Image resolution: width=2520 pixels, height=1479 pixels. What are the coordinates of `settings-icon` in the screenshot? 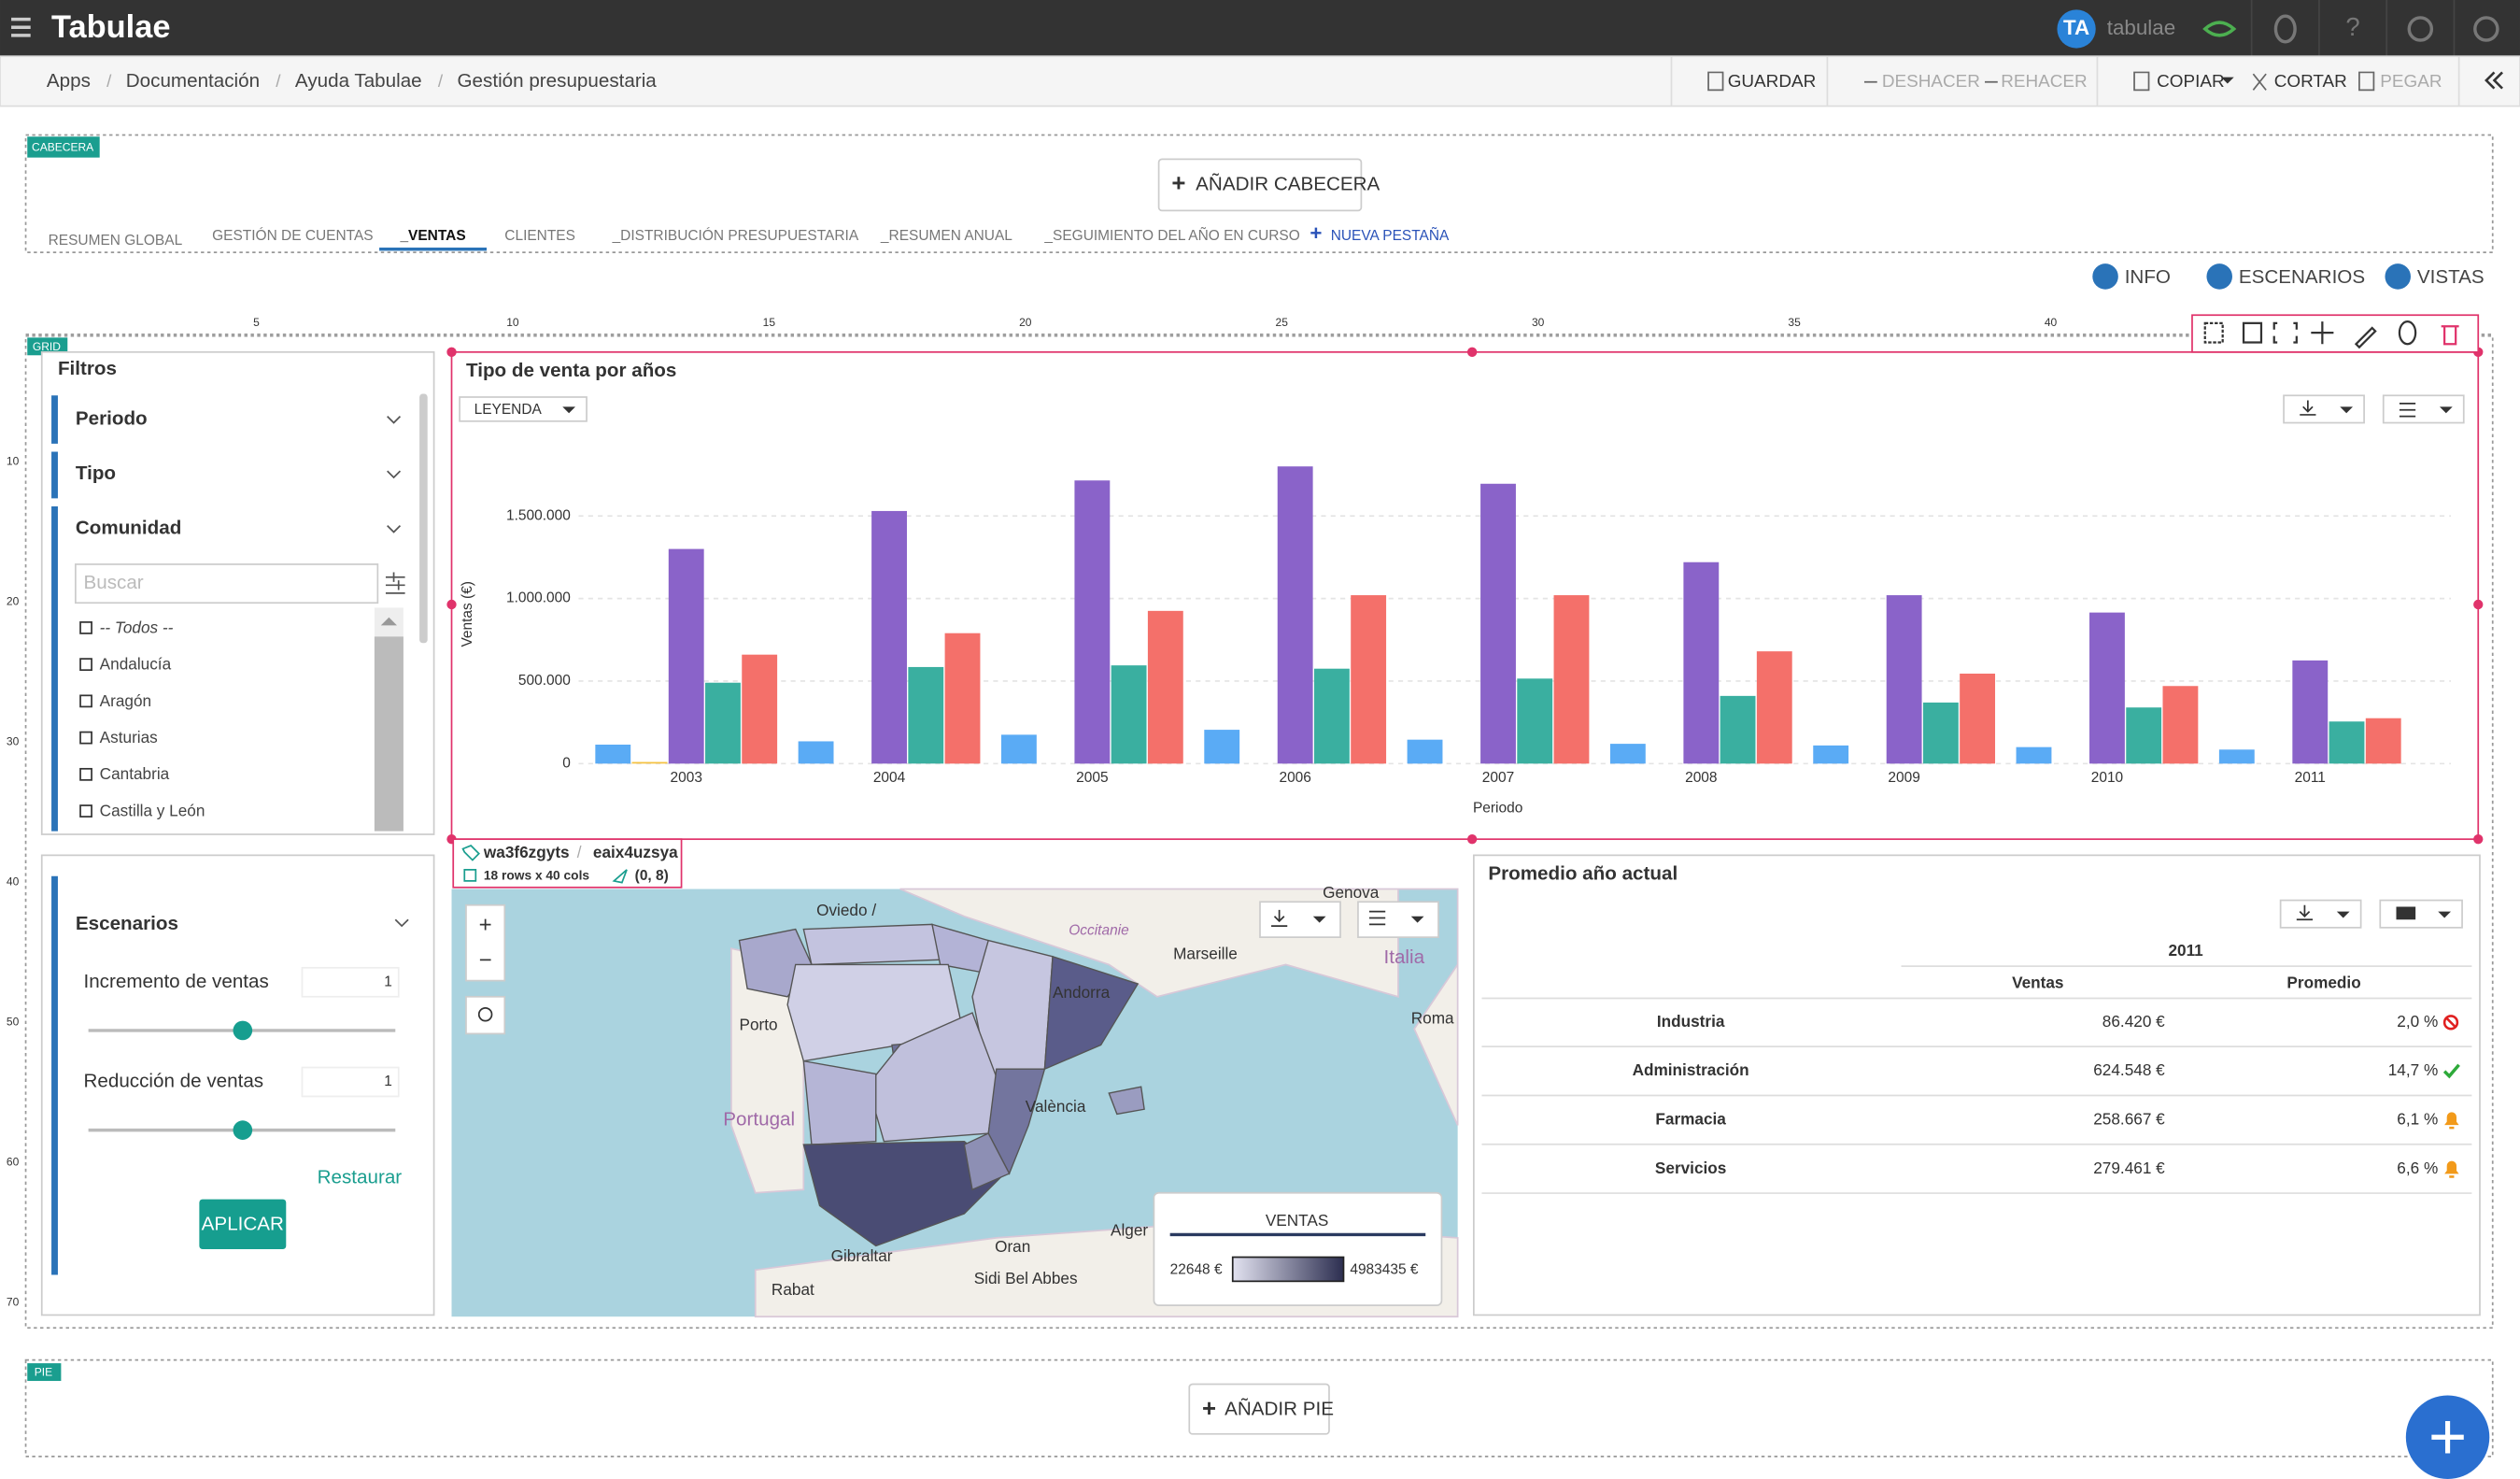 It's located at (2420, 29).